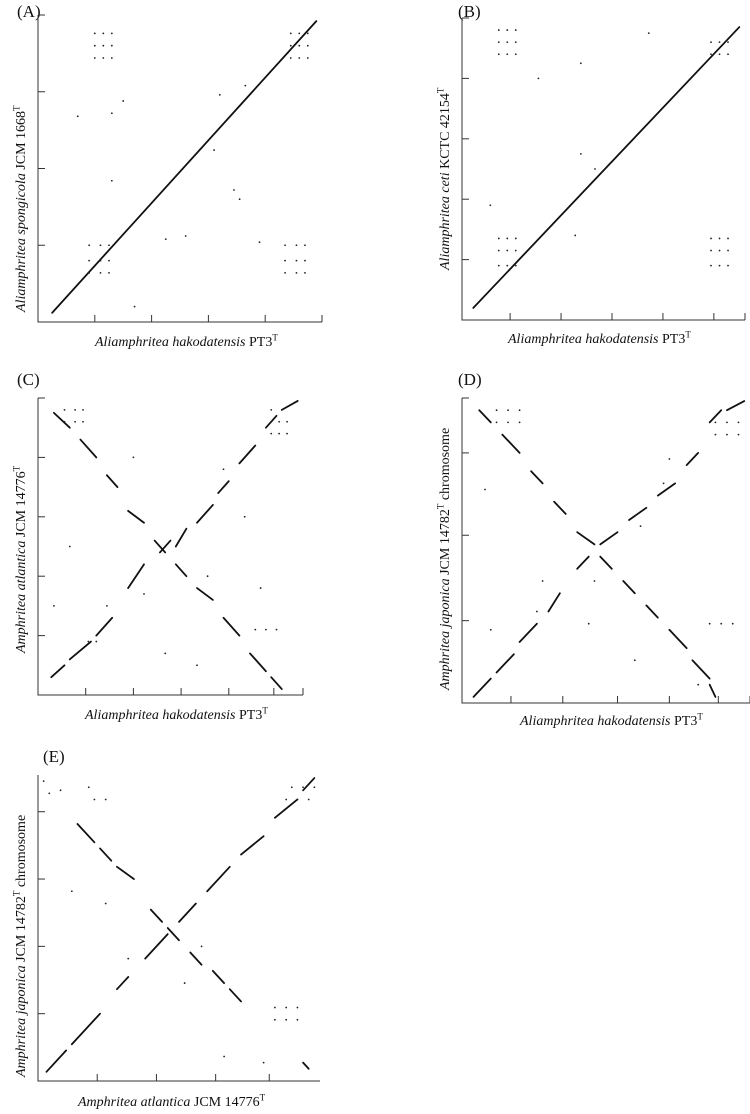  What do you see at coordinates (21, 1021) in the screenshot?
I see `y-species-e: Amphritea japonica` at bounding box center [21, 1021].